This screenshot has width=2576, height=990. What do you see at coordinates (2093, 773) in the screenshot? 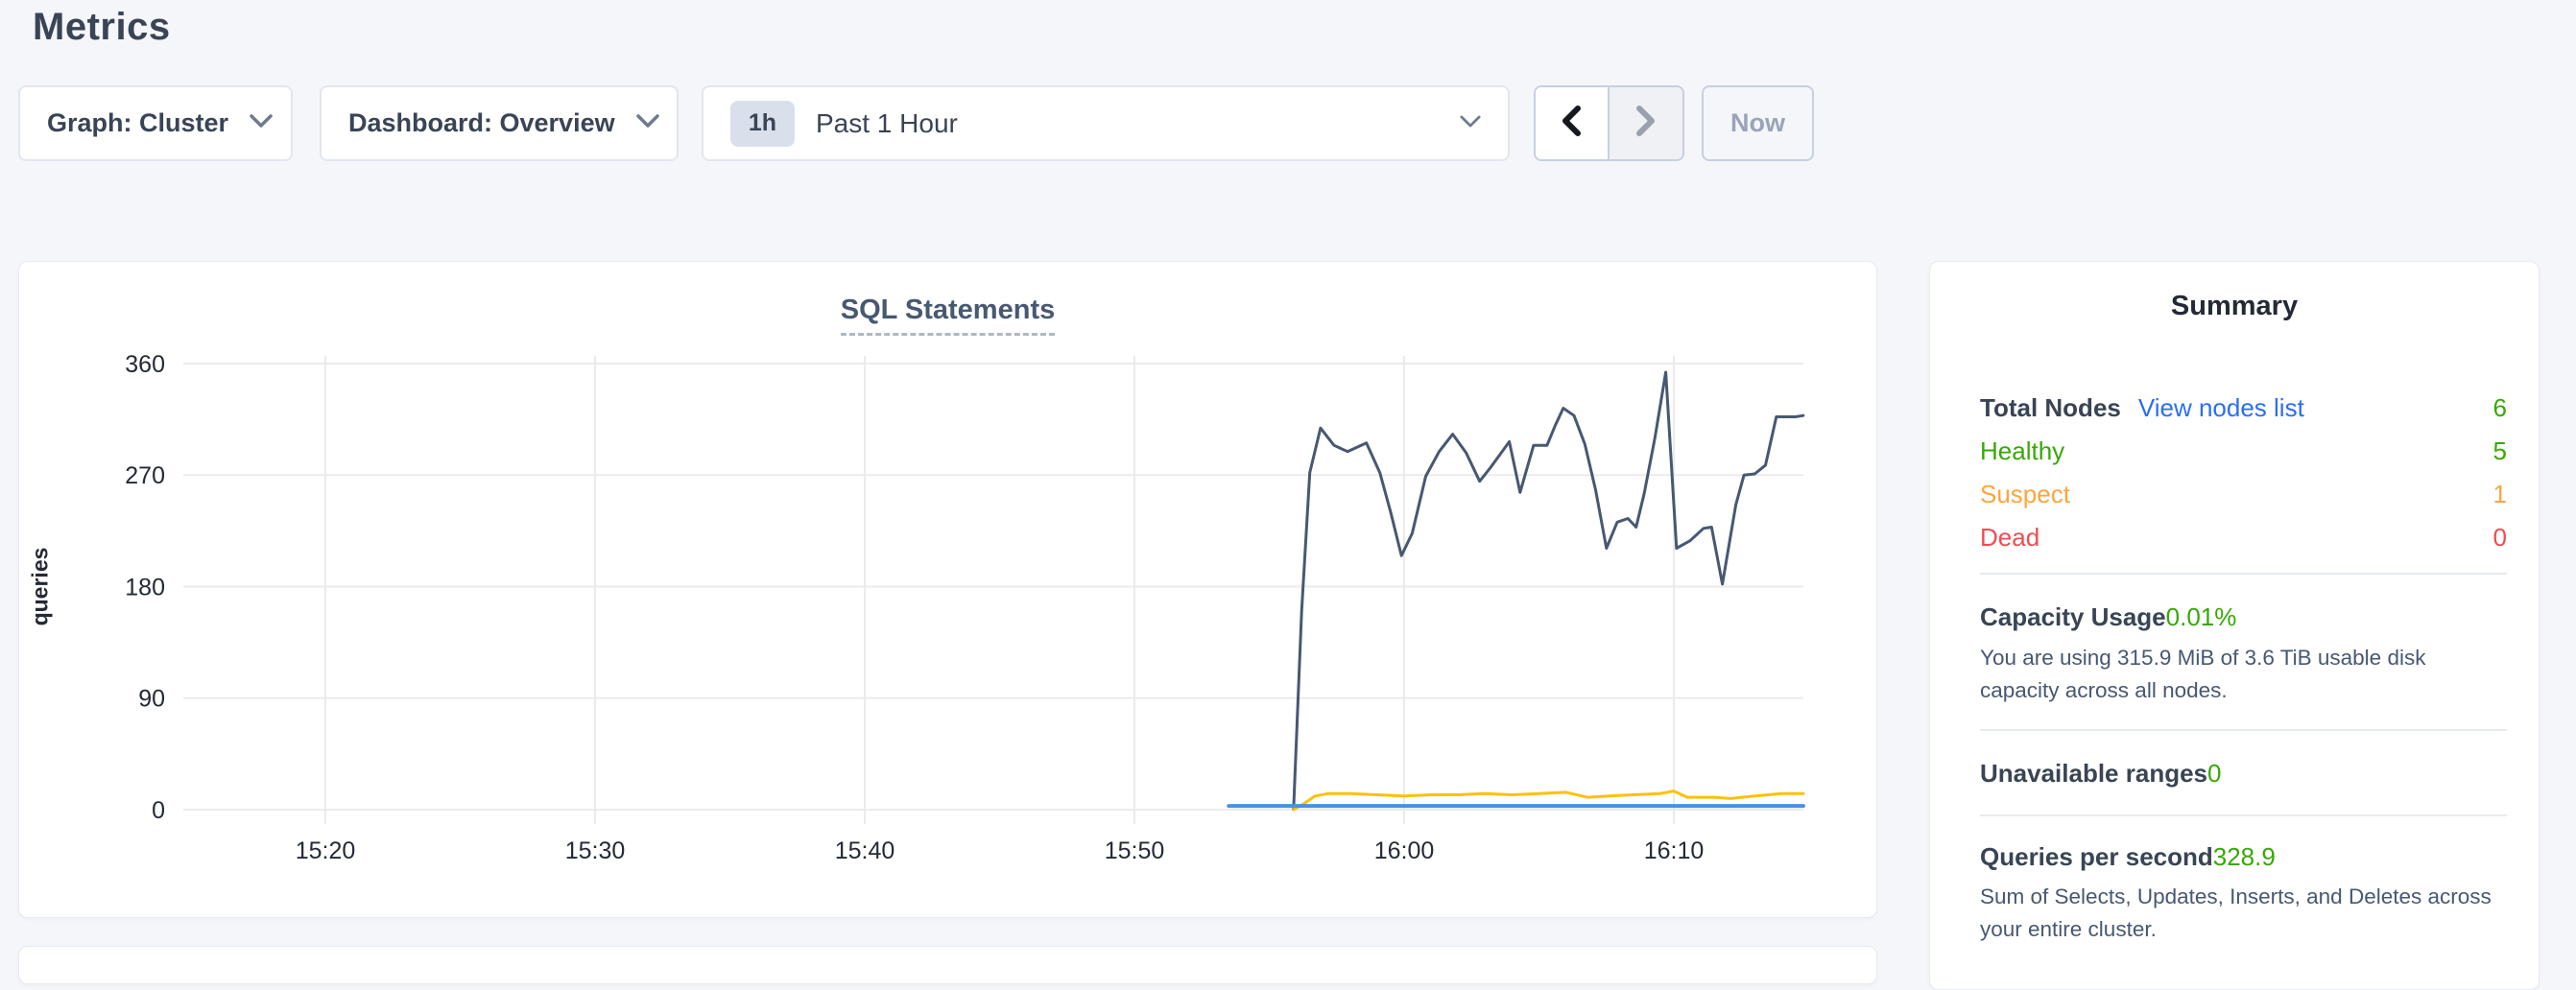
I see `unavailable-ranges-label: Unavailable ranges` at bounding box center [2093, 773].